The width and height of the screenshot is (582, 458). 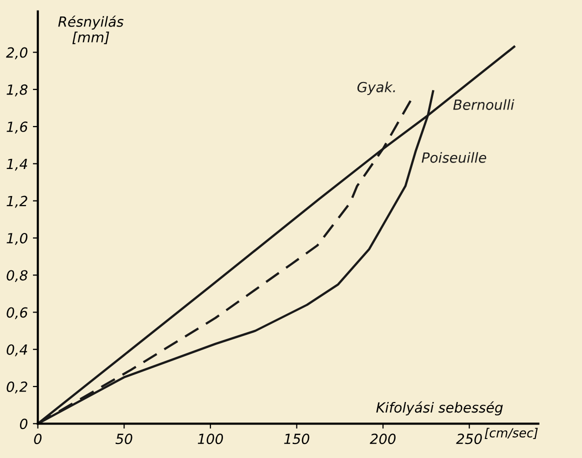 I want to click on x-tick-label: 0, so click(x=38, y=439).